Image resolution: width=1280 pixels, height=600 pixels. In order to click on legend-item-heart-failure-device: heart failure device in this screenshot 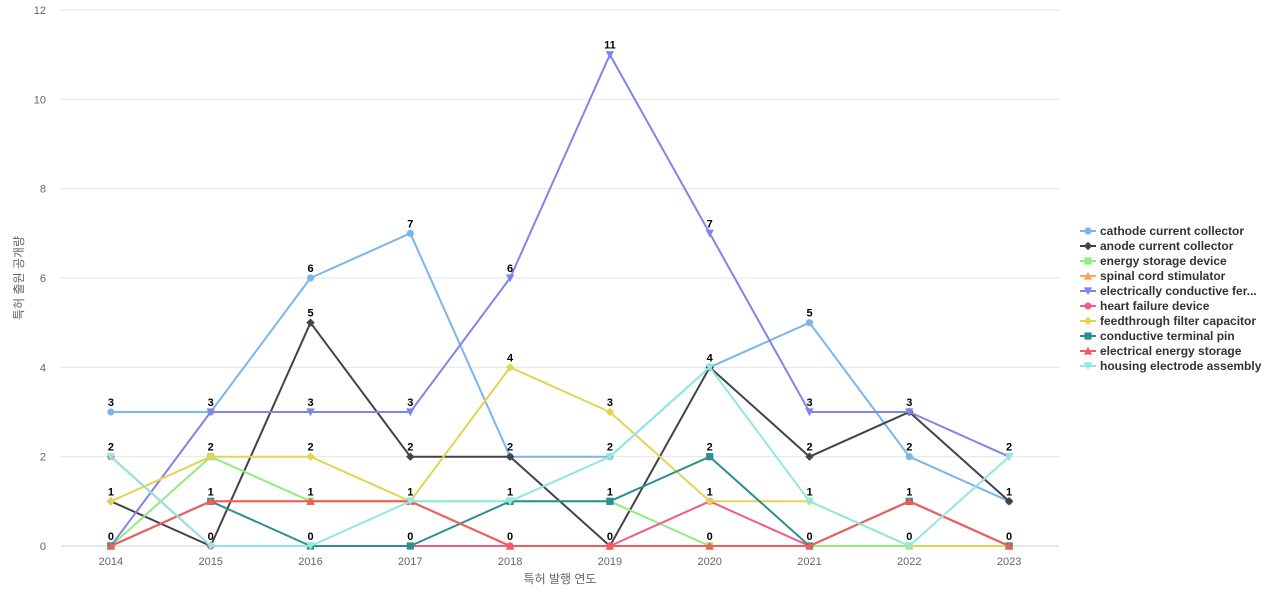, I will do `click(1145, 306)`.